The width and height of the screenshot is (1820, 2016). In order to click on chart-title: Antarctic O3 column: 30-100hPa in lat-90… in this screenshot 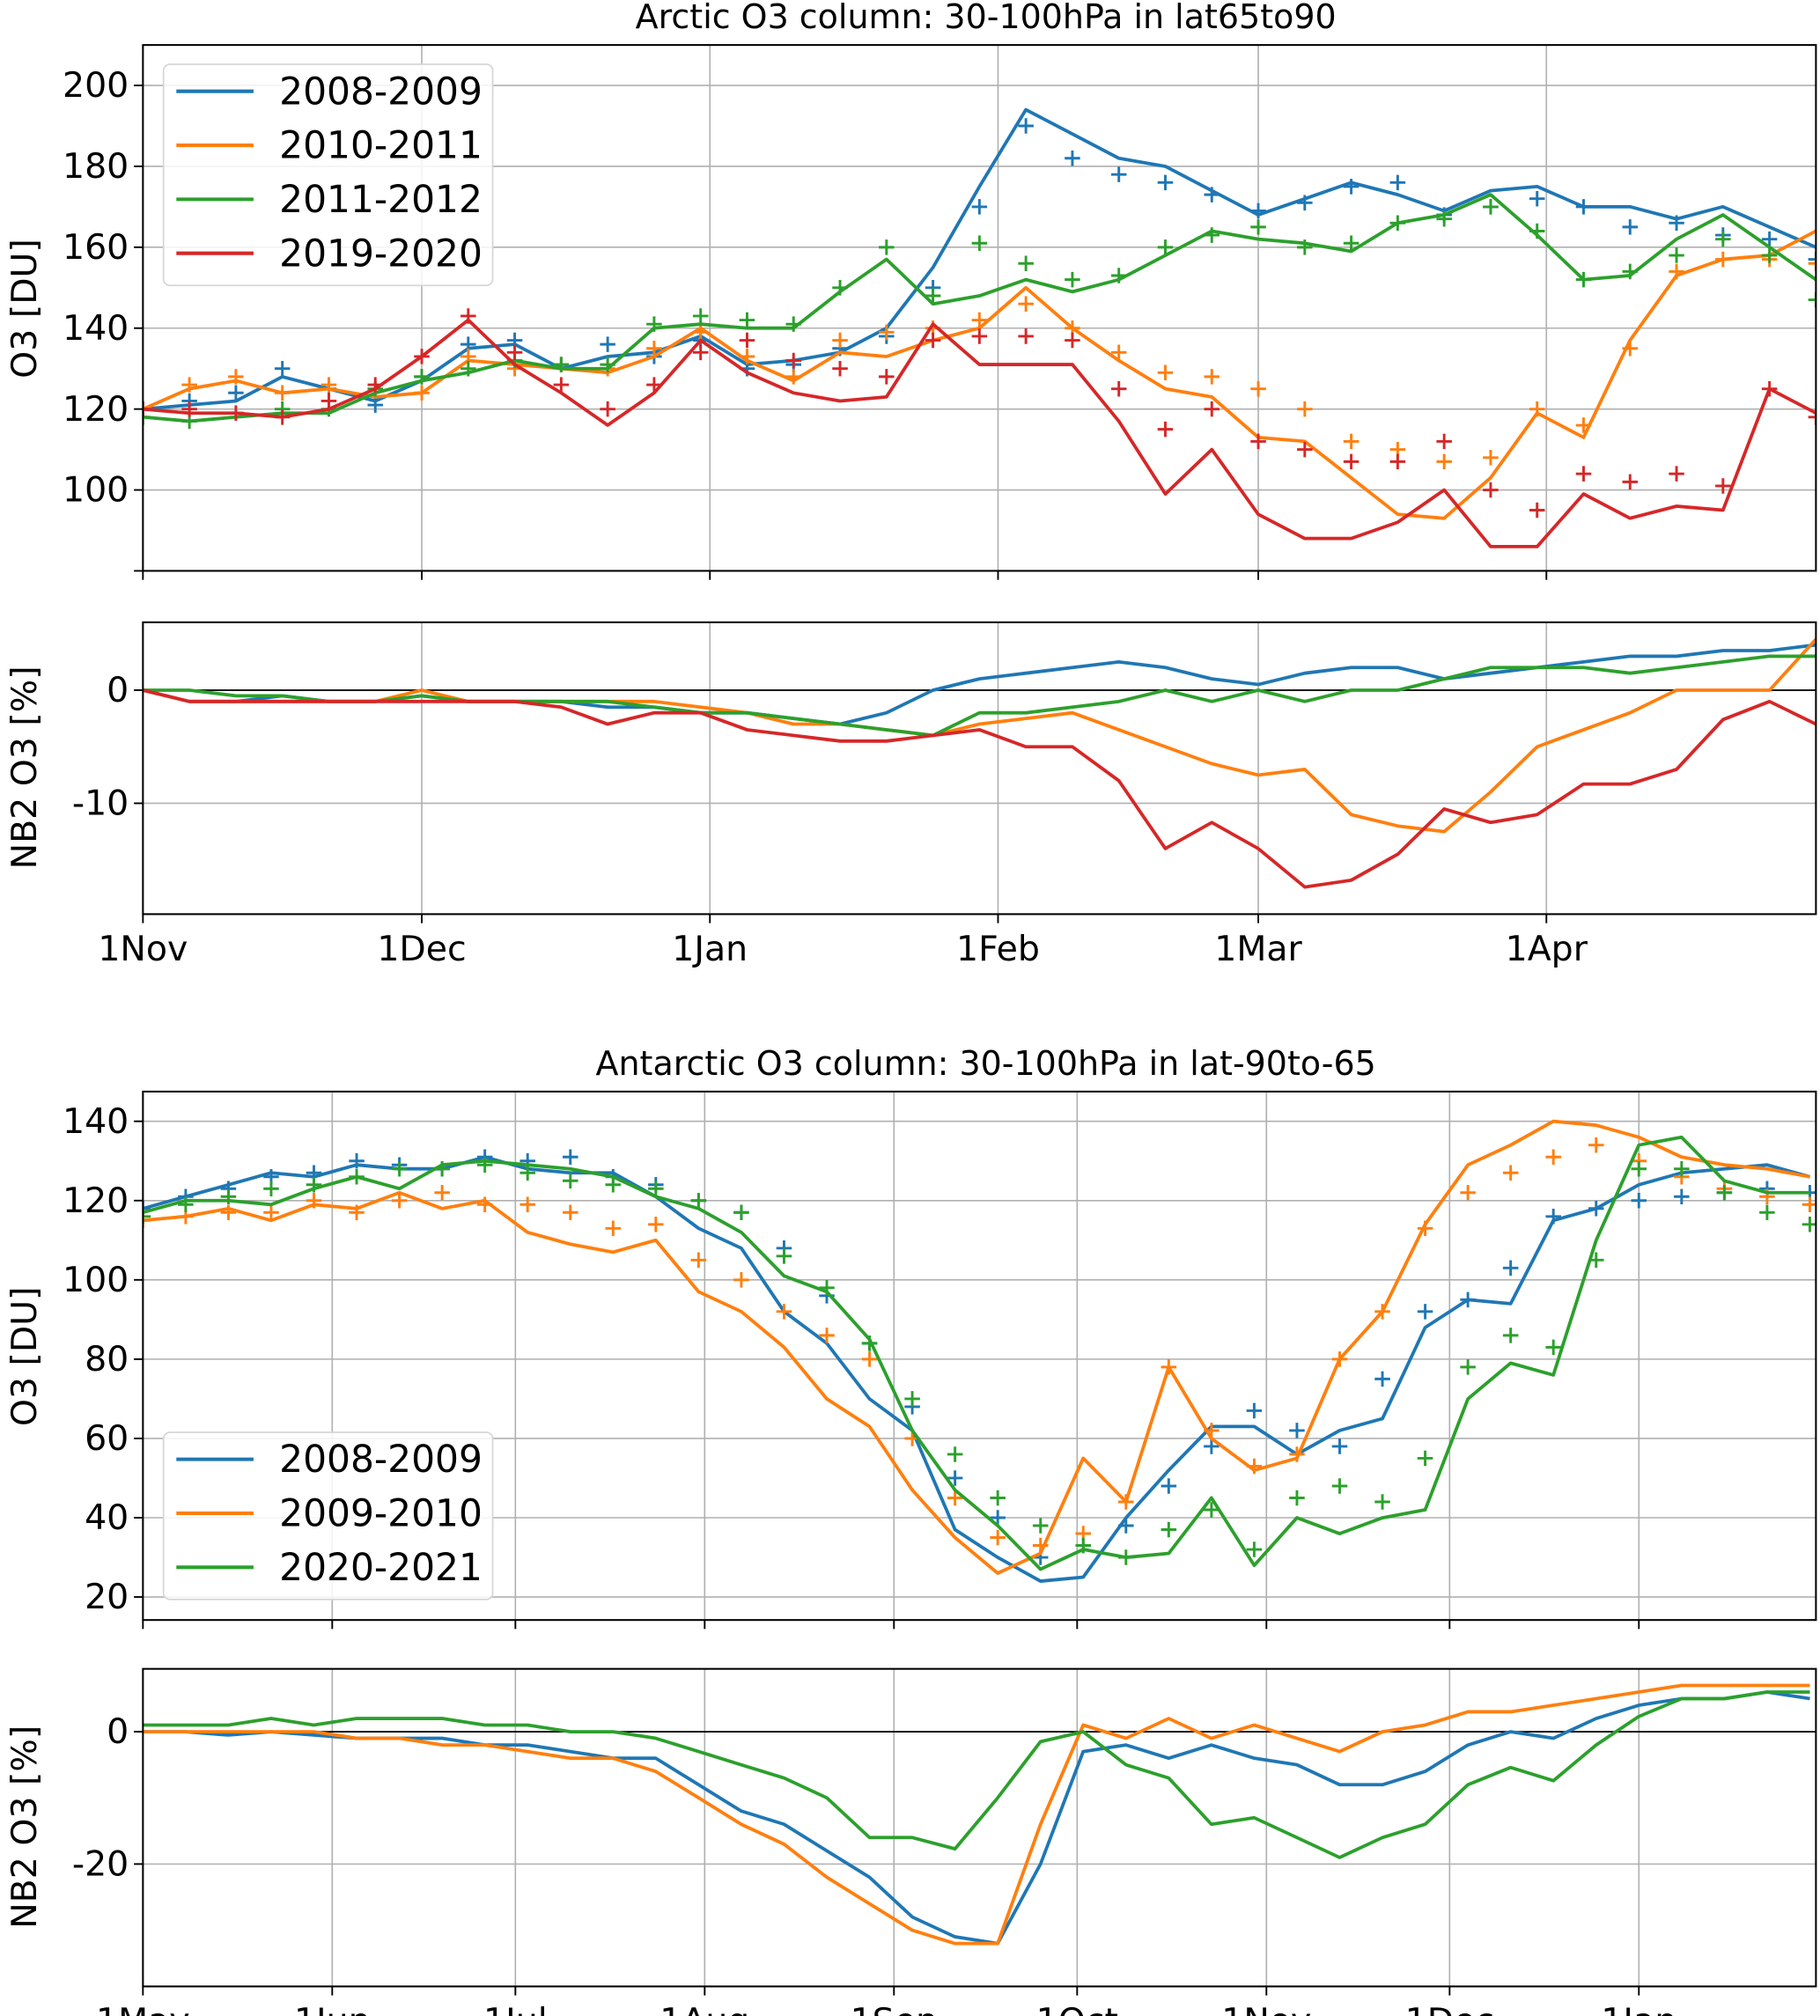, I will do `click(986, 1063)`.